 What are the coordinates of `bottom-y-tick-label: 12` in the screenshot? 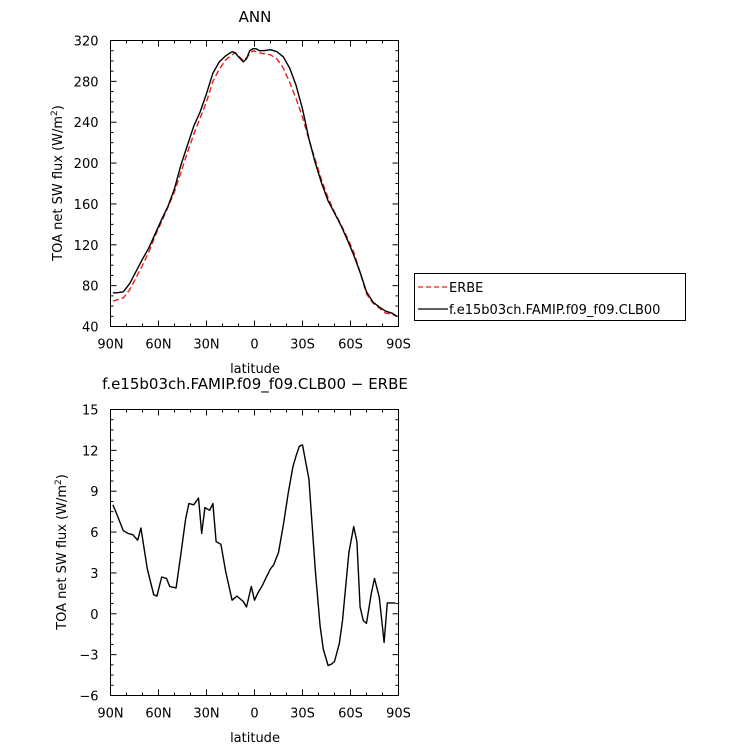 It's located at (90, 451).